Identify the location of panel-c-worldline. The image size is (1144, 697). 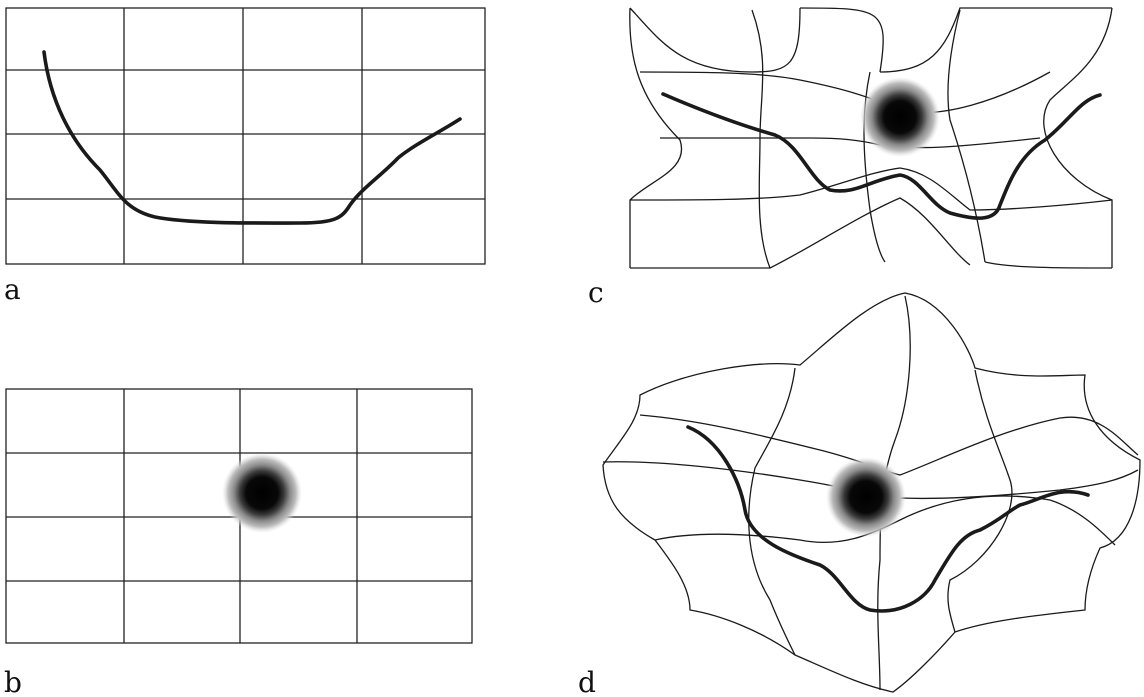
(881, 156).